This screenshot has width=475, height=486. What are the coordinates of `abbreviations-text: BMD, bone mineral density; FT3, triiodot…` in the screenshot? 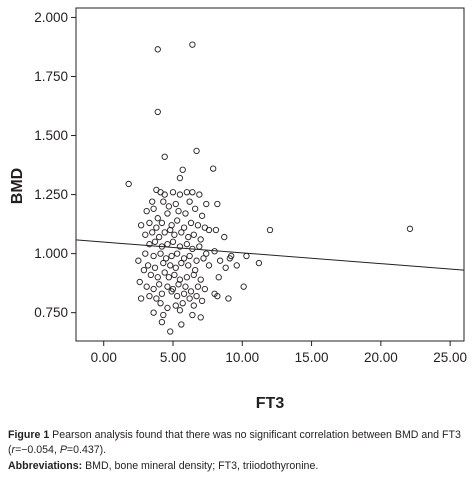 It's located at (200, 466).